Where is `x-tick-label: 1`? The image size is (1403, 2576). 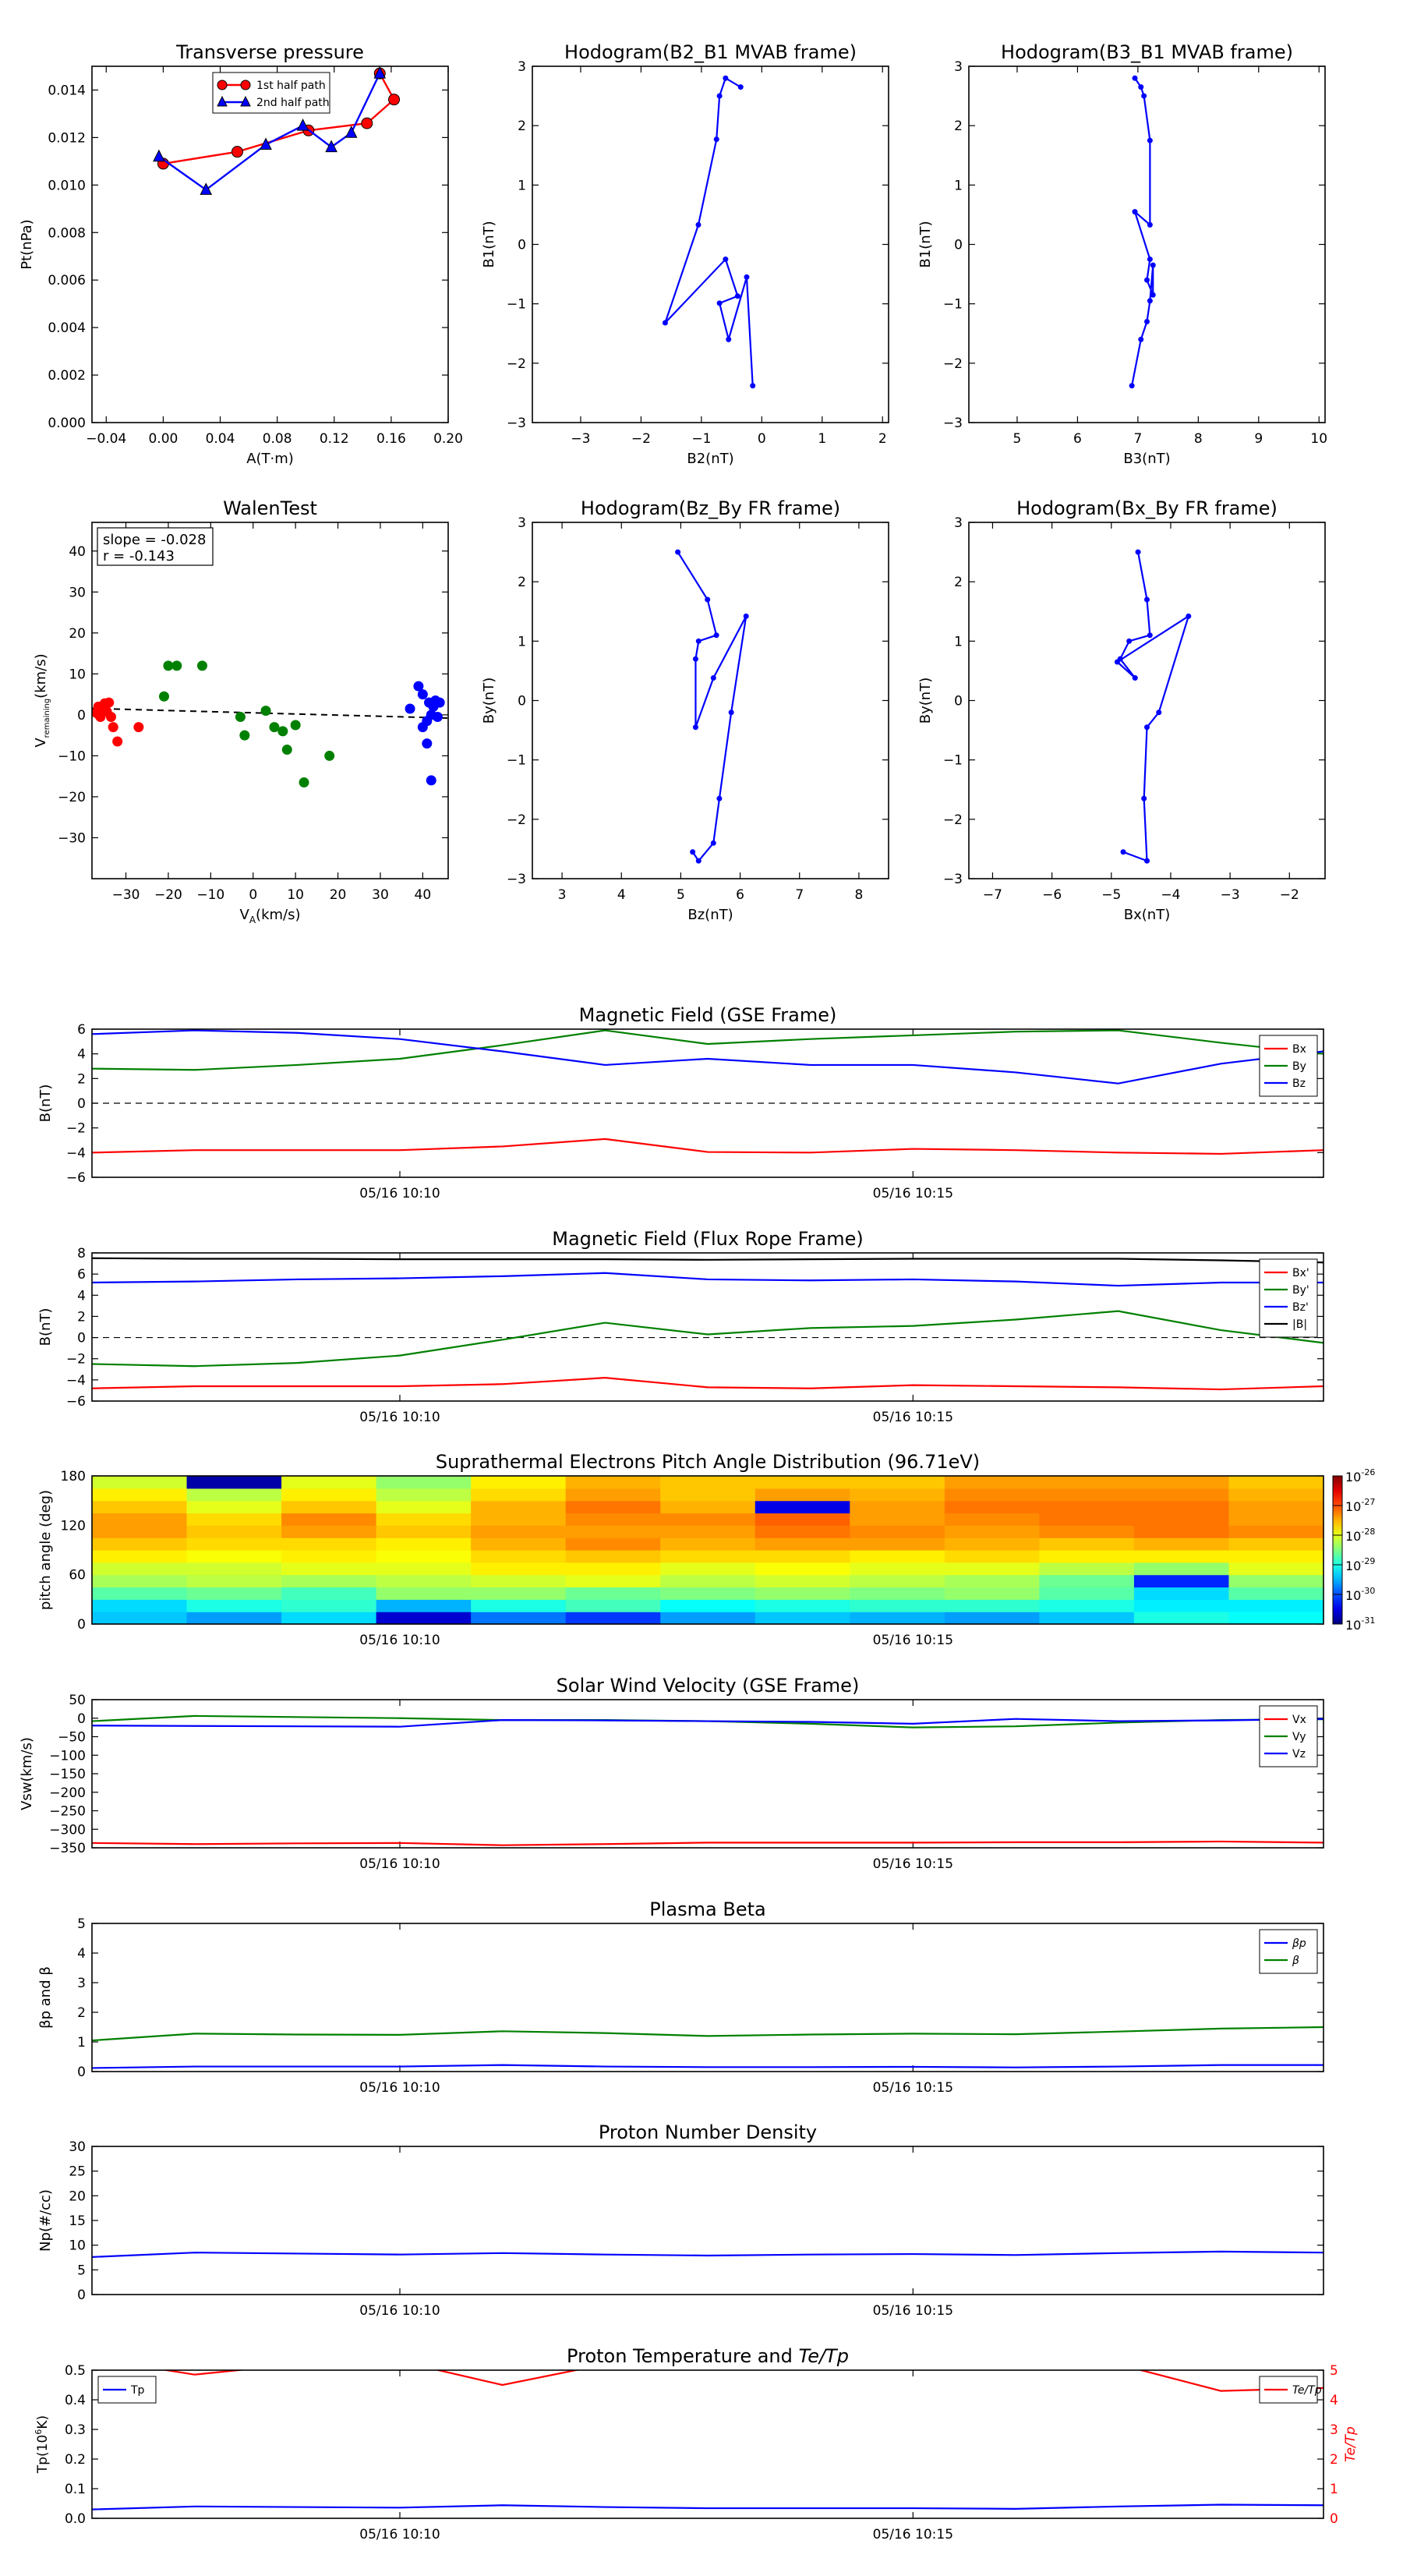
x-tick-label: 1 is located at coordinates (822, 439).